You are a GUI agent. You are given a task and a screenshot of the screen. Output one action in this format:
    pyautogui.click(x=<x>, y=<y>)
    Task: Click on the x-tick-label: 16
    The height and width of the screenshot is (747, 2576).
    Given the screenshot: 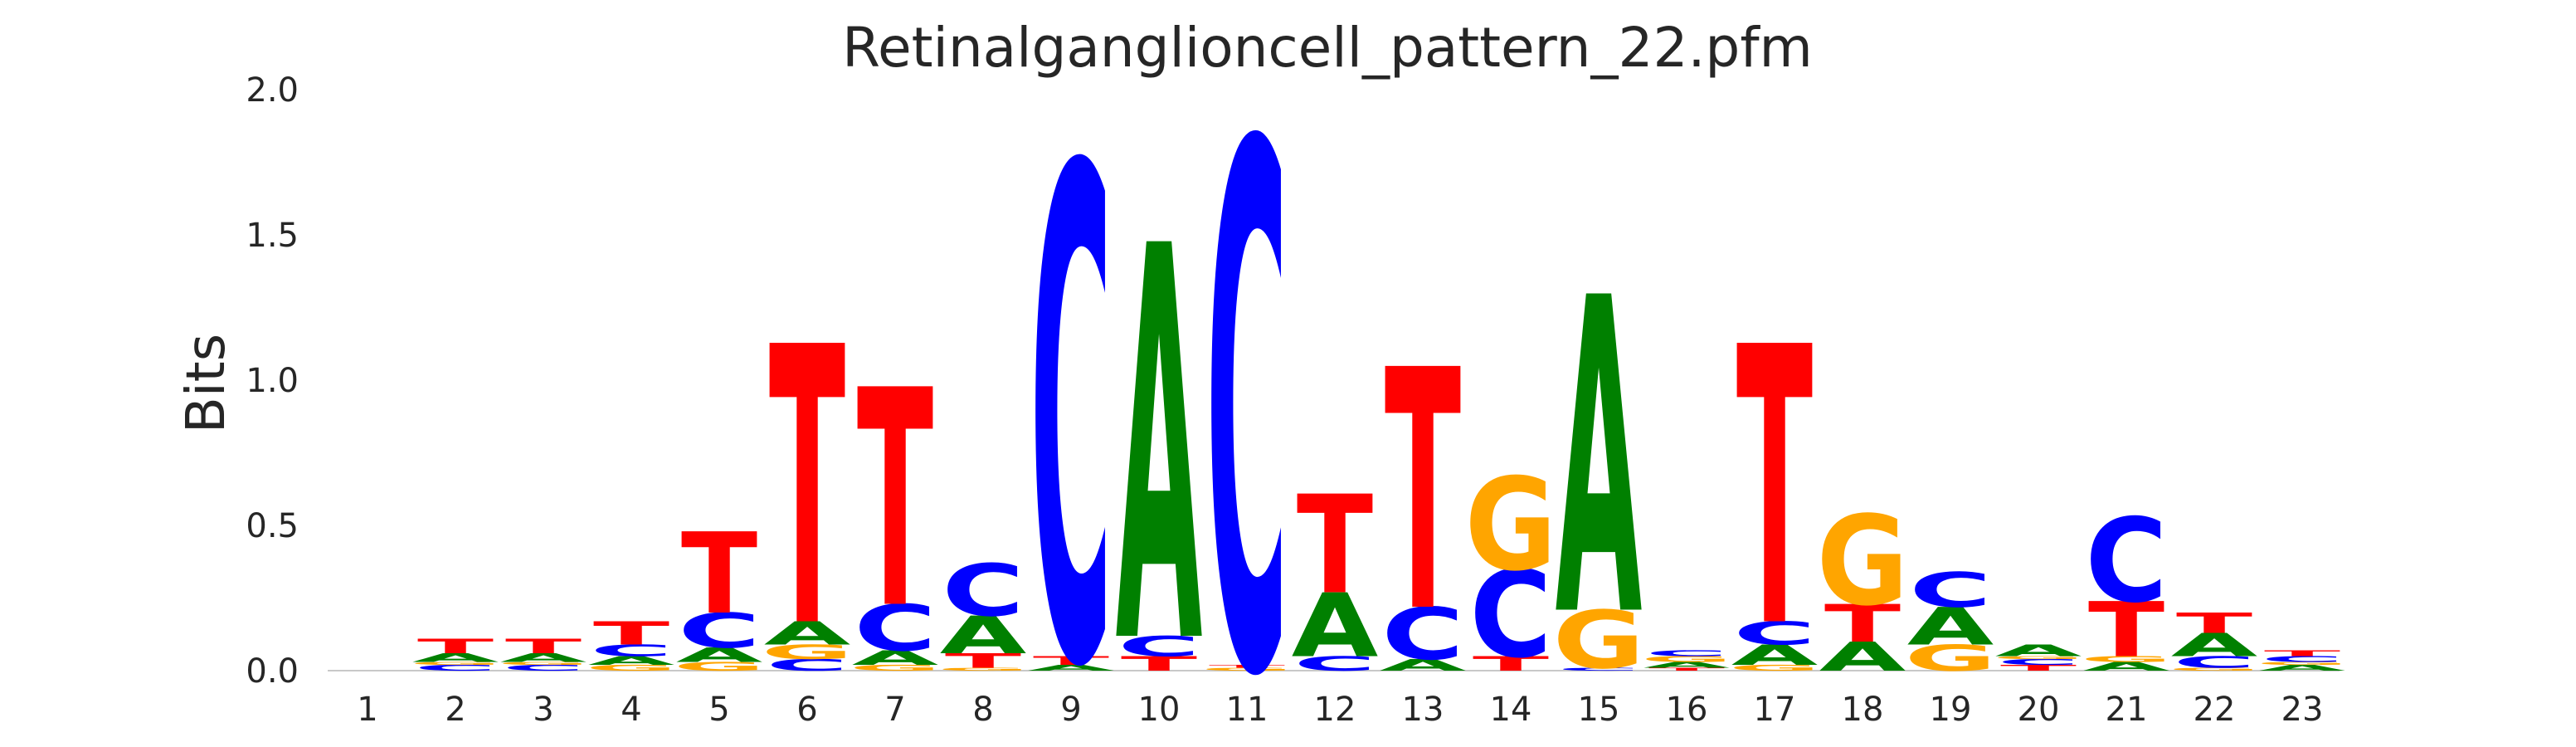 What is the action you would take?
    pyautogui.click(x=1687, y=710)
    